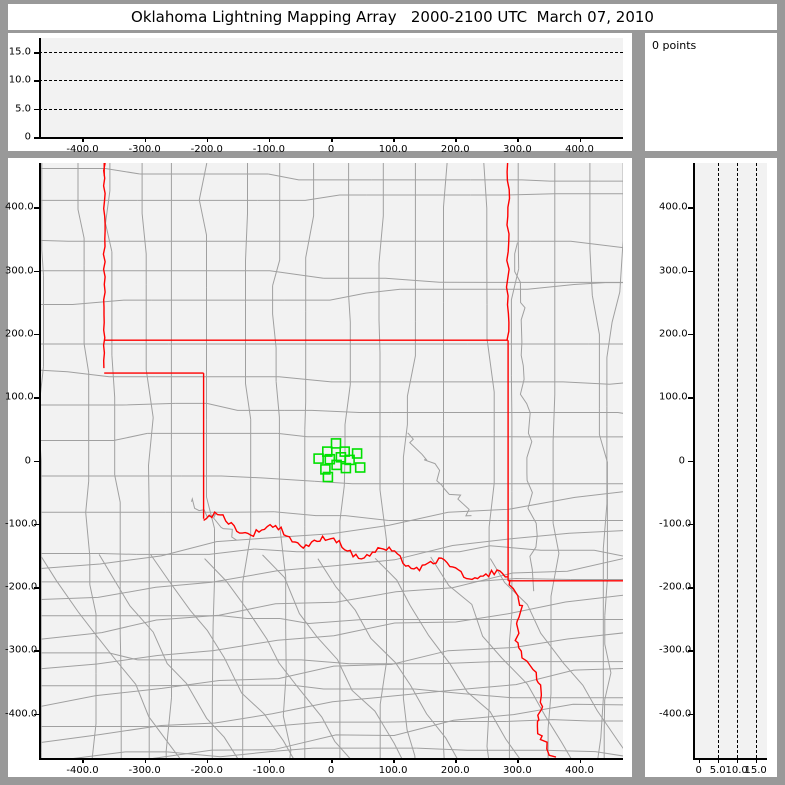 This screenshot has width=785, height=785. What do you see at coordinates (268, 770) in the screenshot?
I see `map-x-tick-label: -100.0` at bounding box center [268, 770].